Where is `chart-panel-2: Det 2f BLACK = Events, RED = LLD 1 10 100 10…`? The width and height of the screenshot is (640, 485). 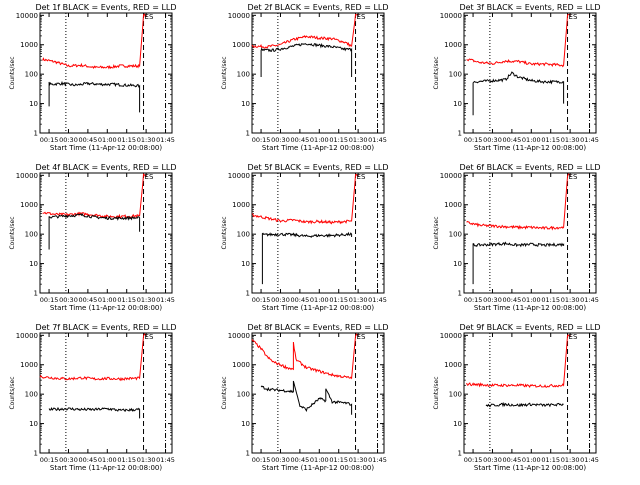
chart-panel-2: Det 2f BLACK = Events, RED = LLD 1 10 100 10… is located at coordinates (305, 77).